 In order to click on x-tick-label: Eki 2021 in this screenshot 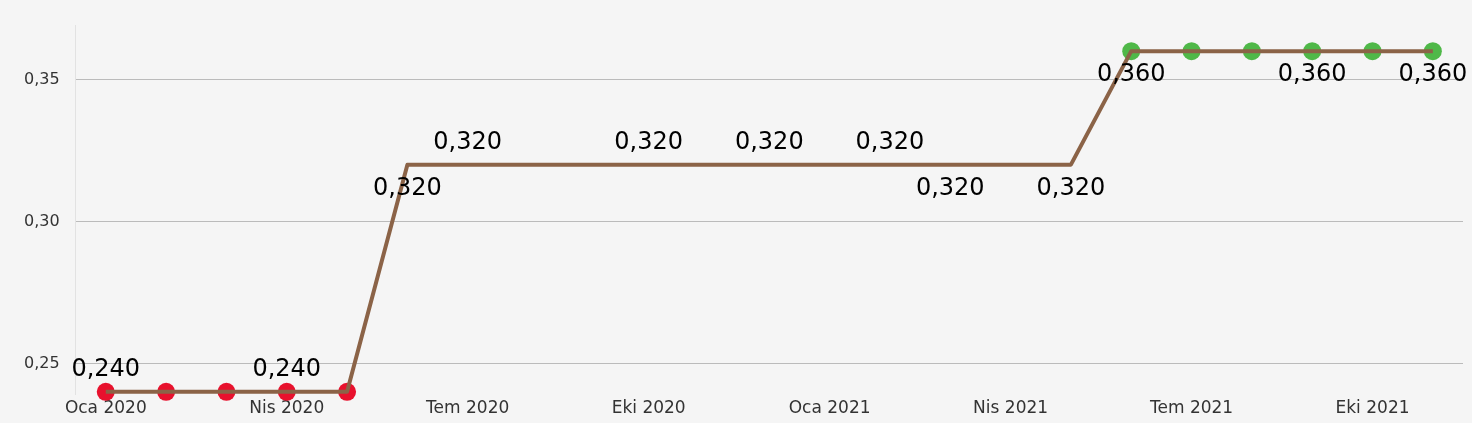, I will do `click(1372, 407)`.